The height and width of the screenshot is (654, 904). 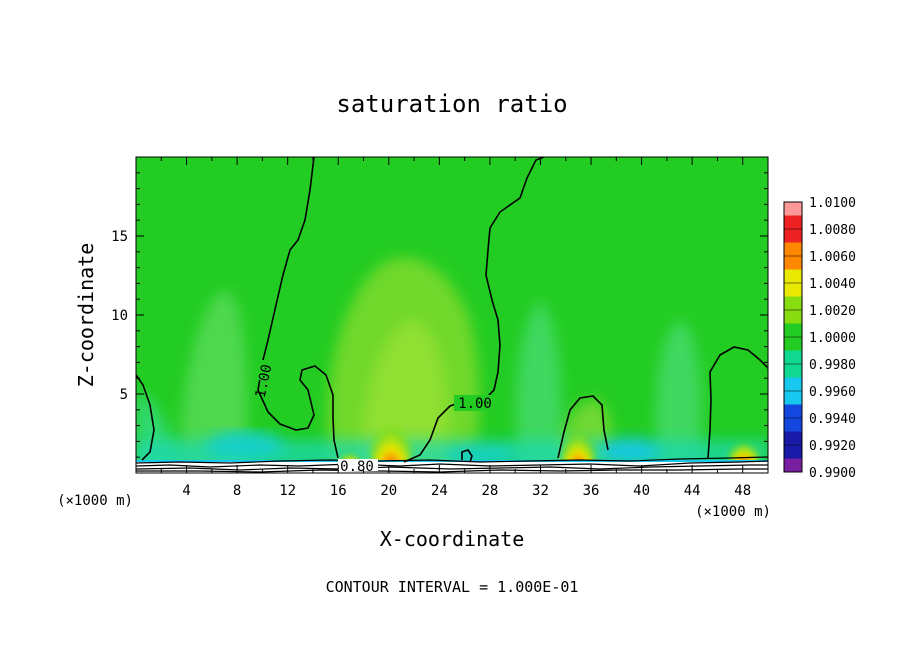 I want to click on x-tick-label: 4, so click(x=186, y=491).